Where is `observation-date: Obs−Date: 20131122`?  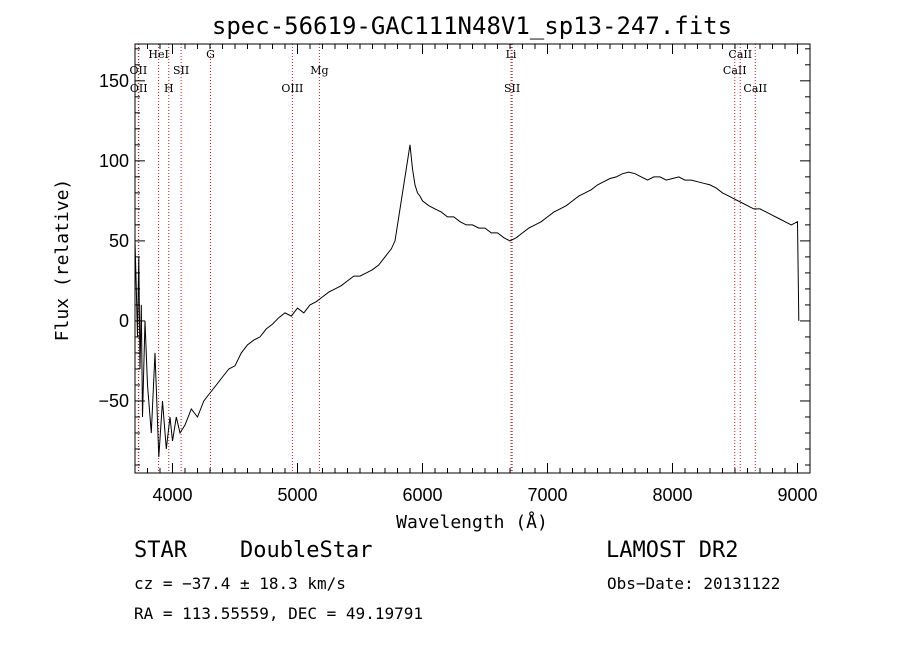
observation-date: Obs−Date: 20131122 is located at coordinates (694, 583).